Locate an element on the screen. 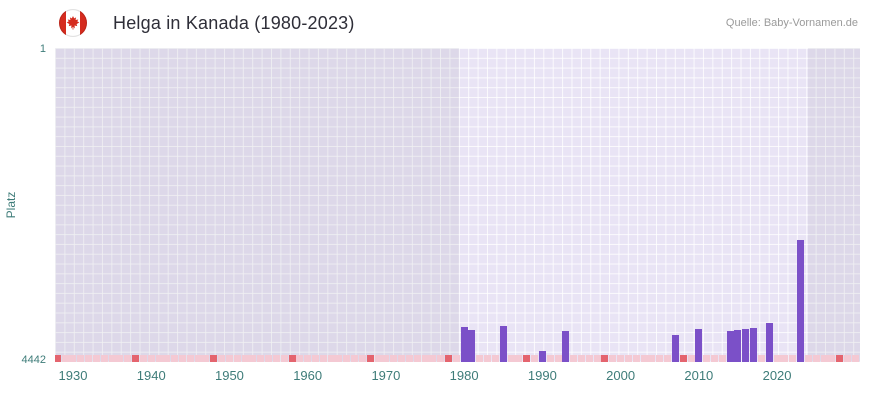 The image size is (873, 402). x-tick-label: 2000 is located at coordinates (621, 375).